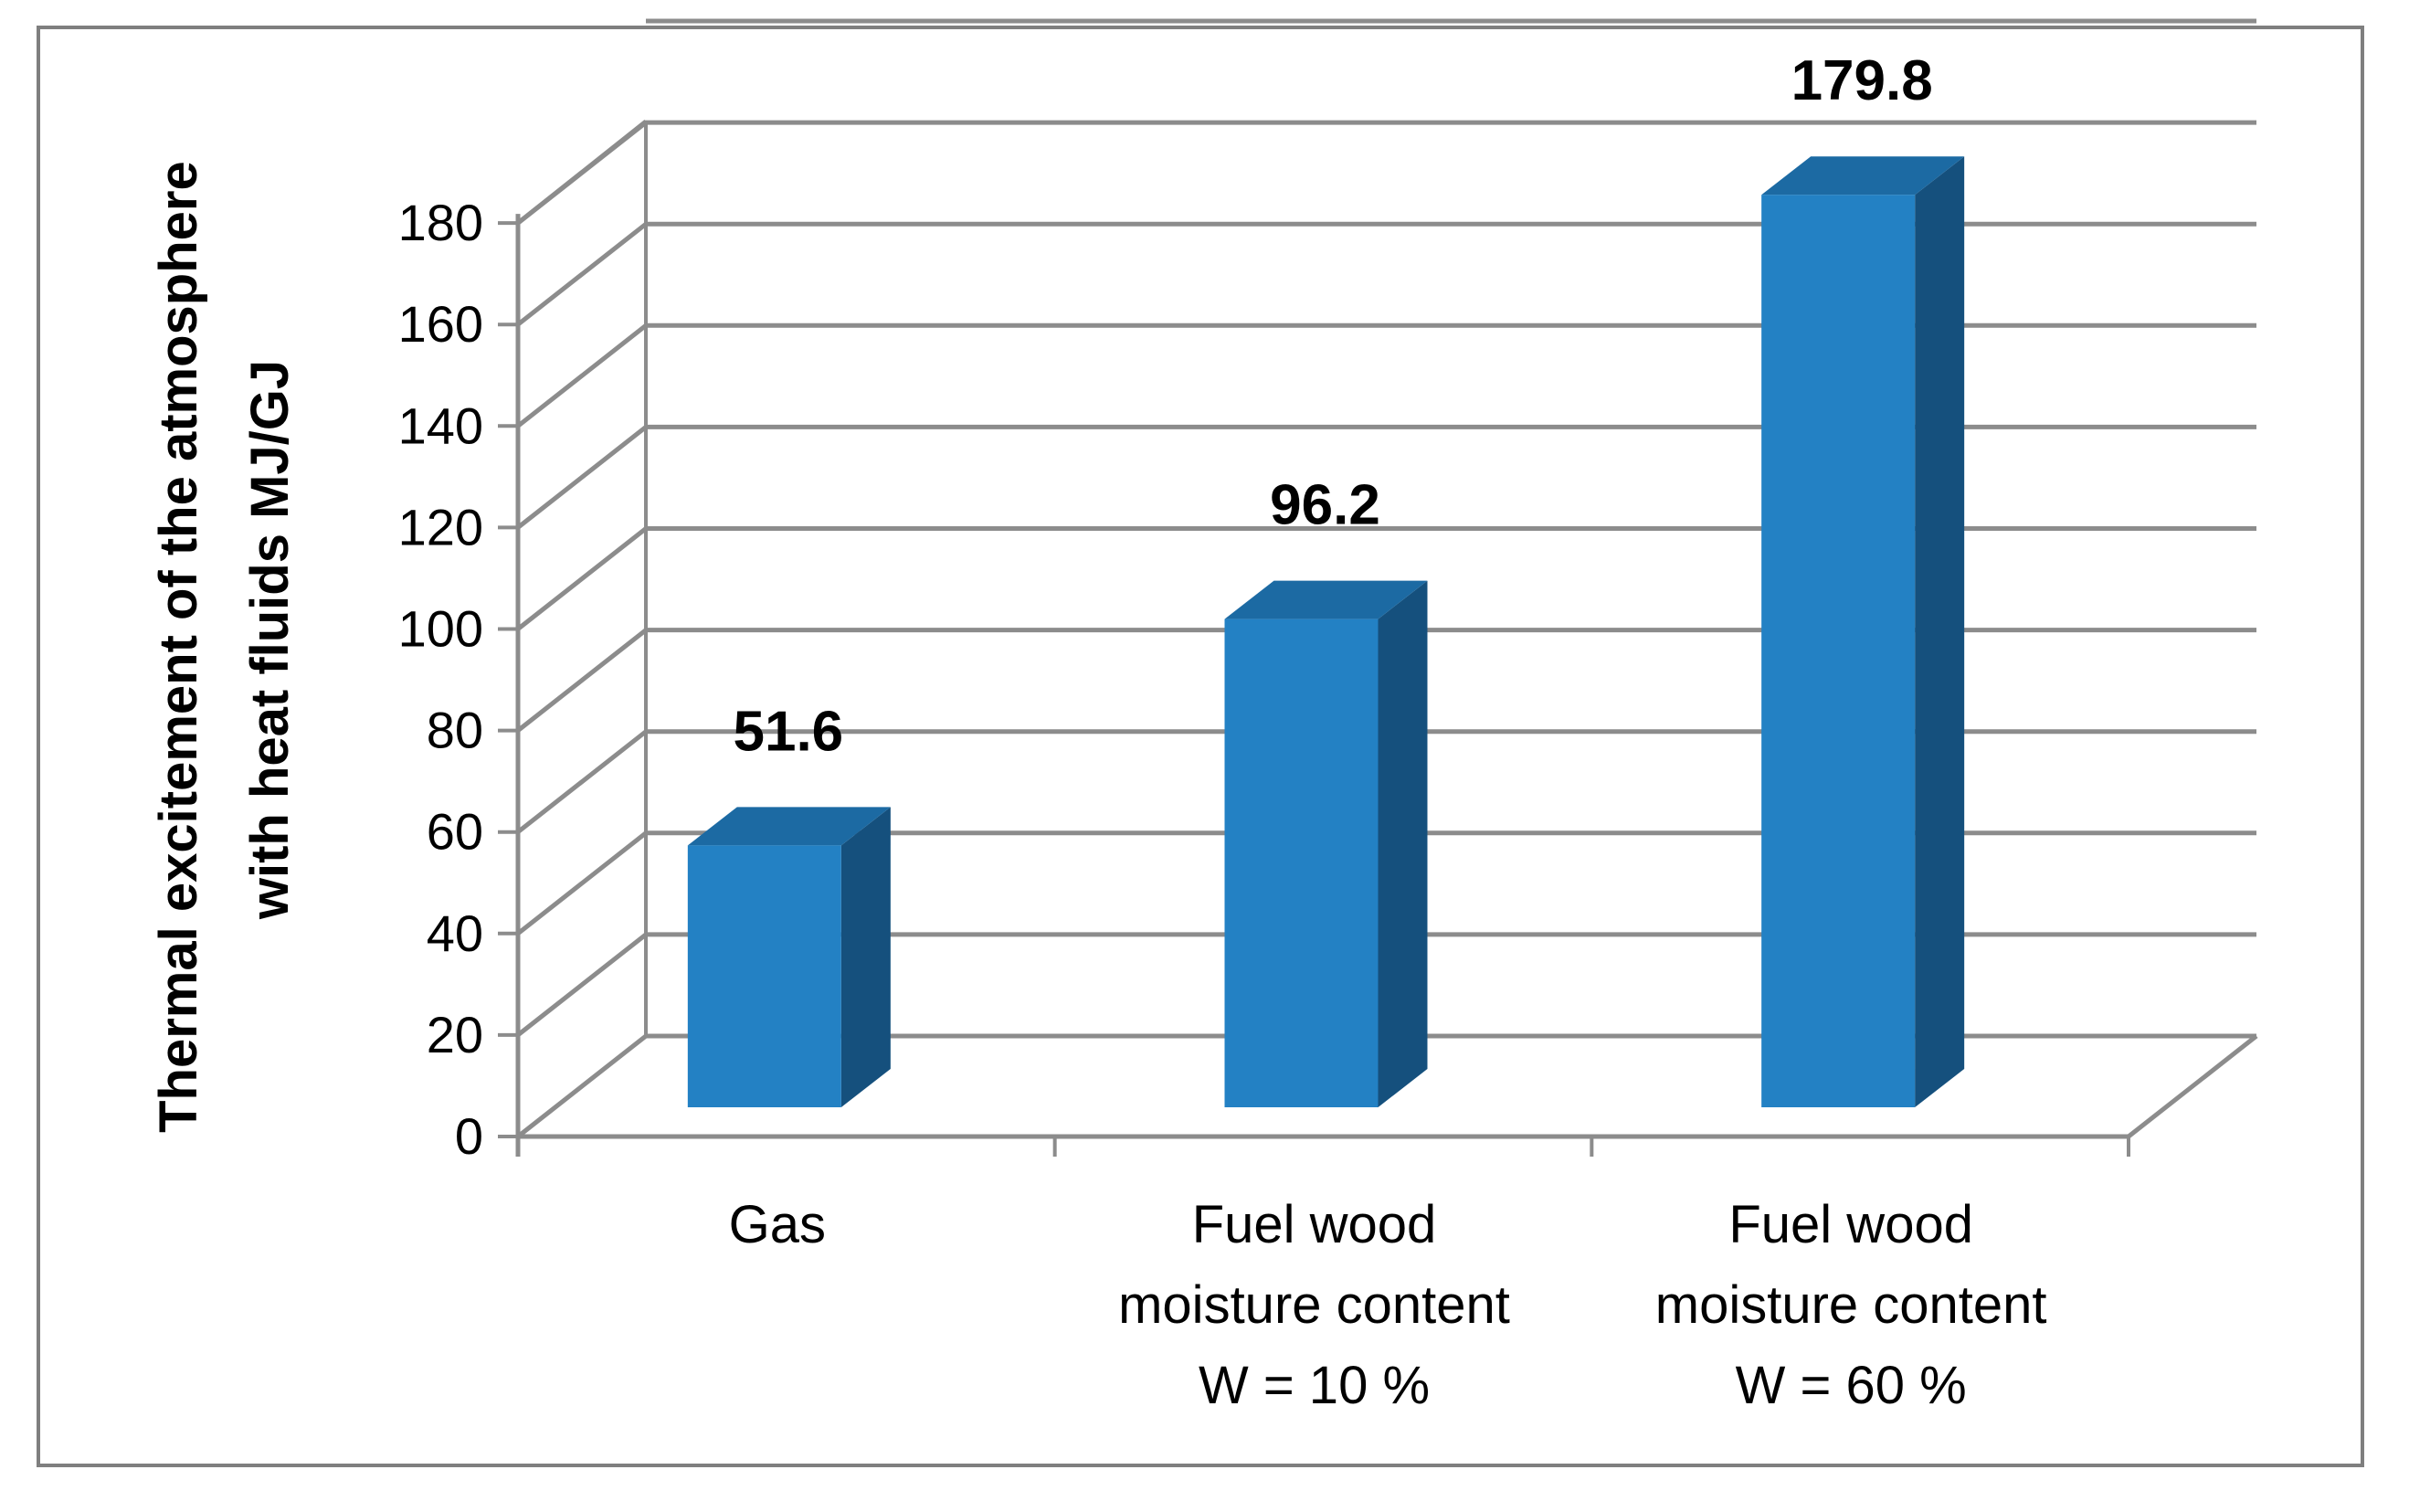 The height and width of the screenshot is (1512, 2409). What do you see at coordinates (788, 731) in the screenshot?
I see `data-label-0: 51.6` at bounding box center [788, 731].